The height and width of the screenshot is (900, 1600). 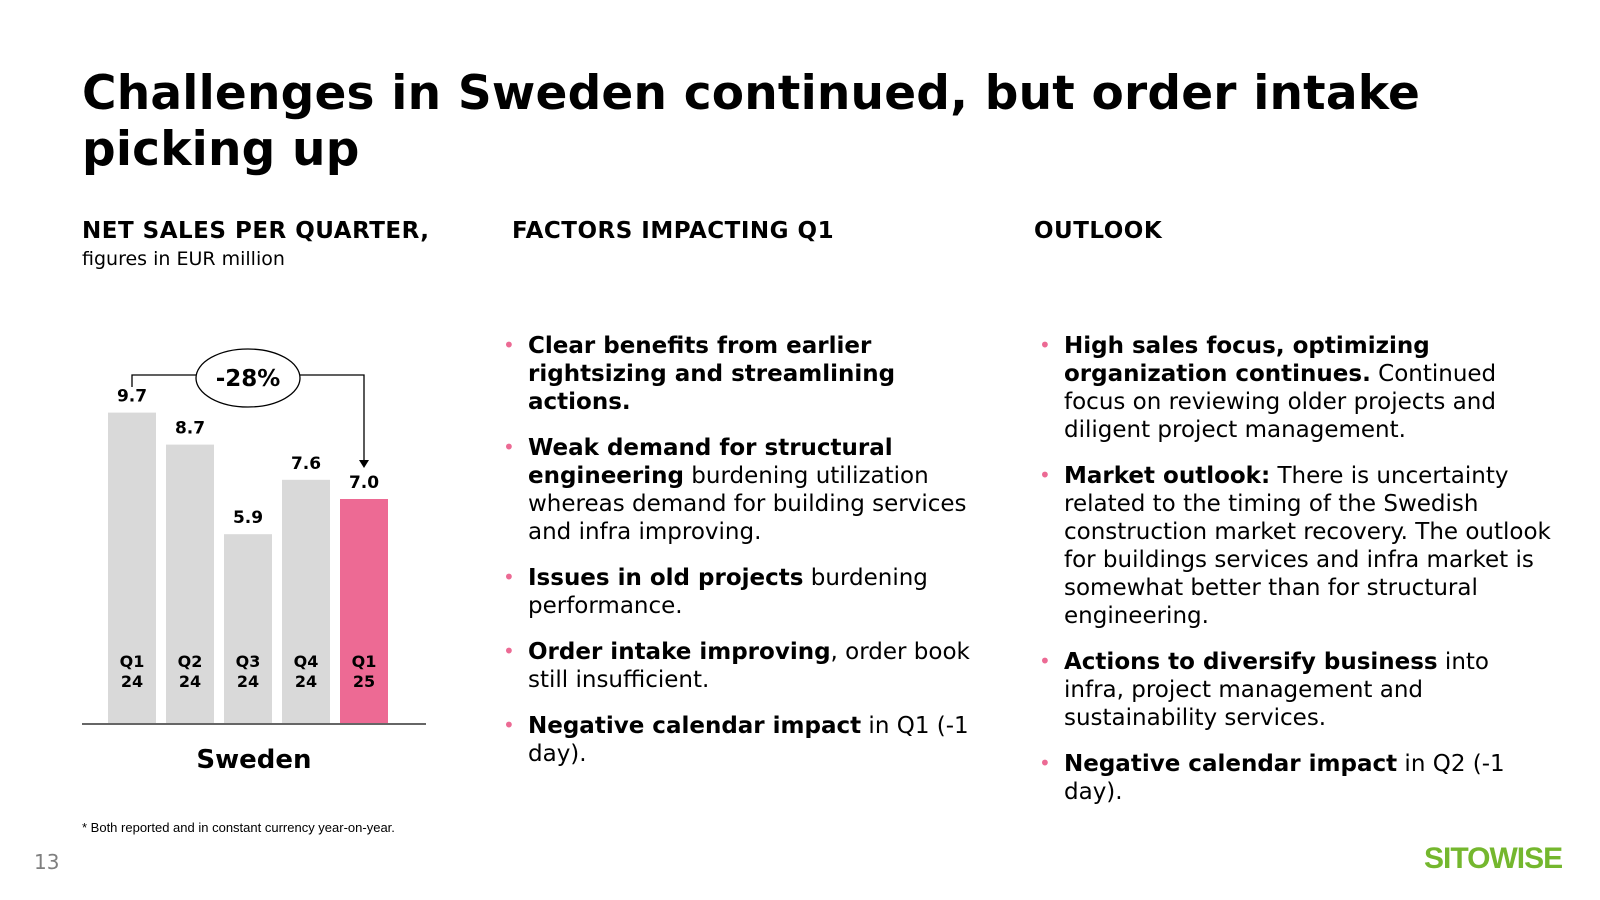 What do you see at coordinates (132, 671) in the screenshot?
I see `category-label: Q1 24` at bounding box center [132, 671].